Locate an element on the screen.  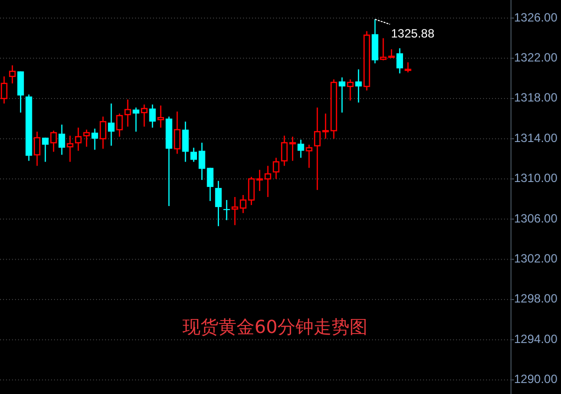
y-tick-label: 1306.00 is located at coordinates (536, 218).